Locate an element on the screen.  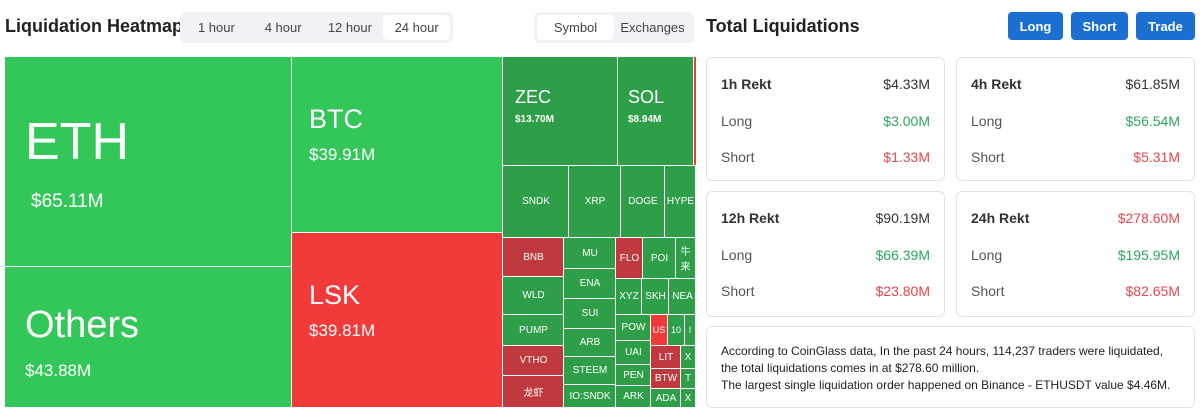
cell-symbol: XYZ is located at coordinates (629, 296).